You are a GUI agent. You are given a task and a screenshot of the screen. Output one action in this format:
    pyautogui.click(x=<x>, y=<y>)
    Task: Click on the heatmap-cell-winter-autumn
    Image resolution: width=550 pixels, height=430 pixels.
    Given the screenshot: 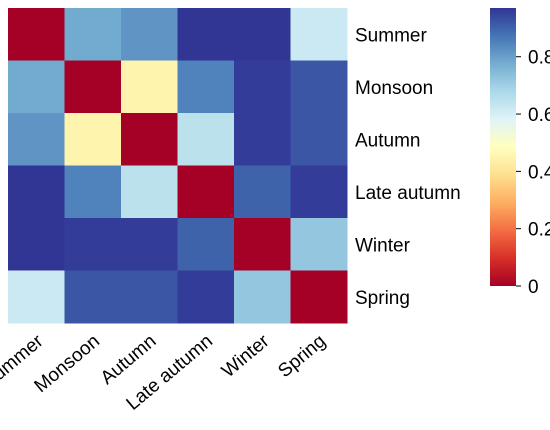 What is the action you would take?
    pyautogui.click(x=149, y=244)
    